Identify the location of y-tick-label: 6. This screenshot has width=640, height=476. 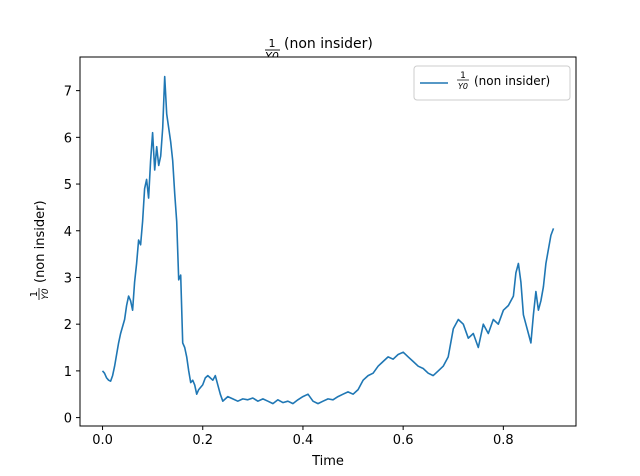
(68, 138).